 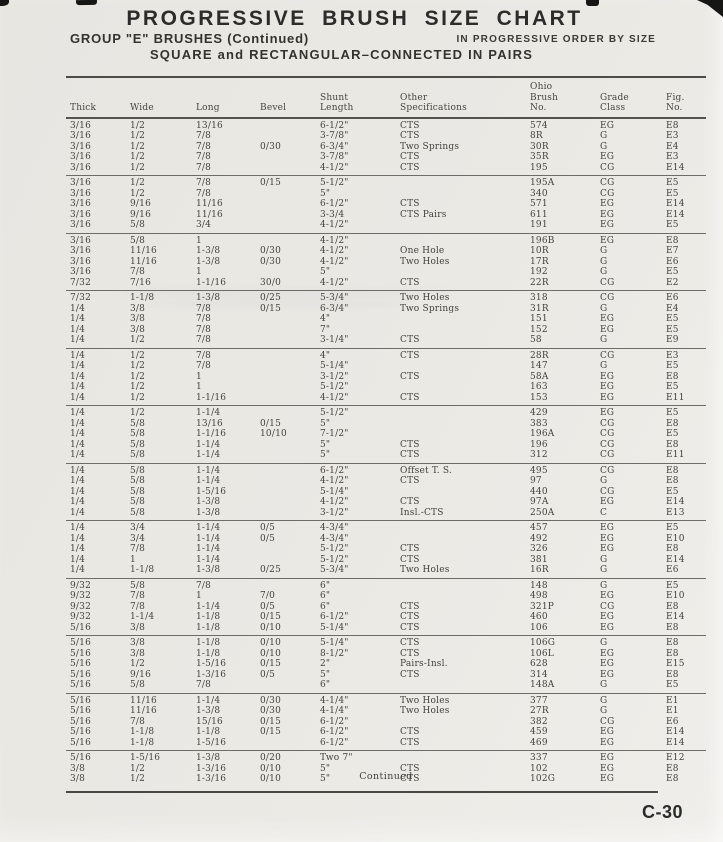 I want to click on table-row: 1/4 5/8 1-5/16 5-1/4" 440 CG E5, so click(x=386, y=492).